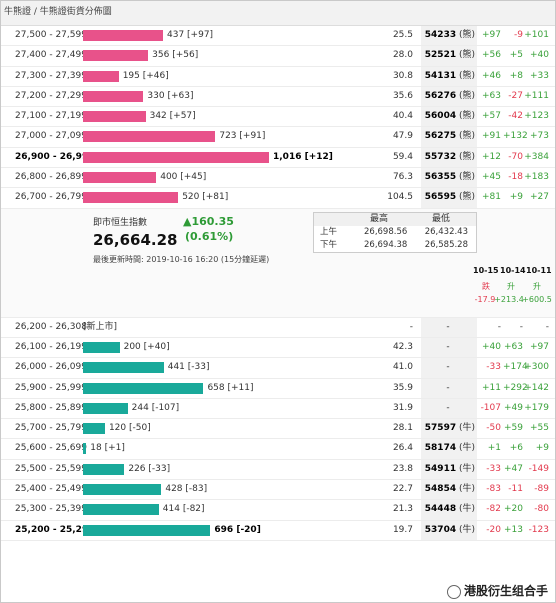  I want to click on date-col-1: 10-15, so click(486, 270).